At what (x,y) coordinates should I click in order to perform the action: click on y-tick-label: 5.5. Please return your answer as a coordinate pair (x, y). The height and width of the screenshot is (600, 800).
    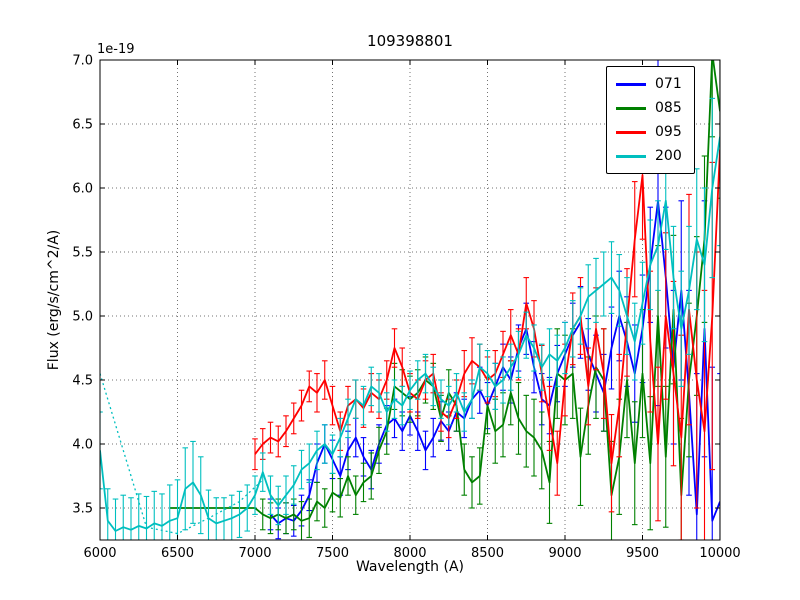
    Looking at the image, I should click on (82, 253).